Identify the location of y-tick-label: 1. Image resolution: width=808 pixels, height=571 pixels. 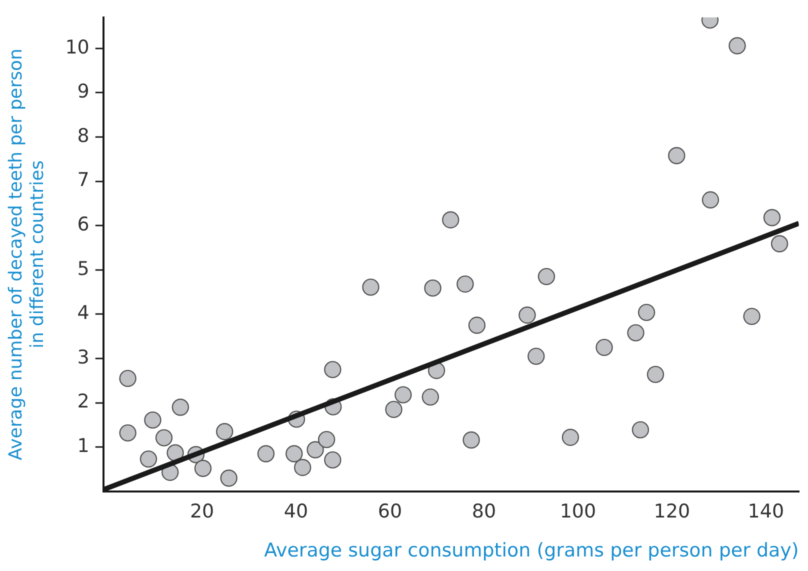
(83, 446).